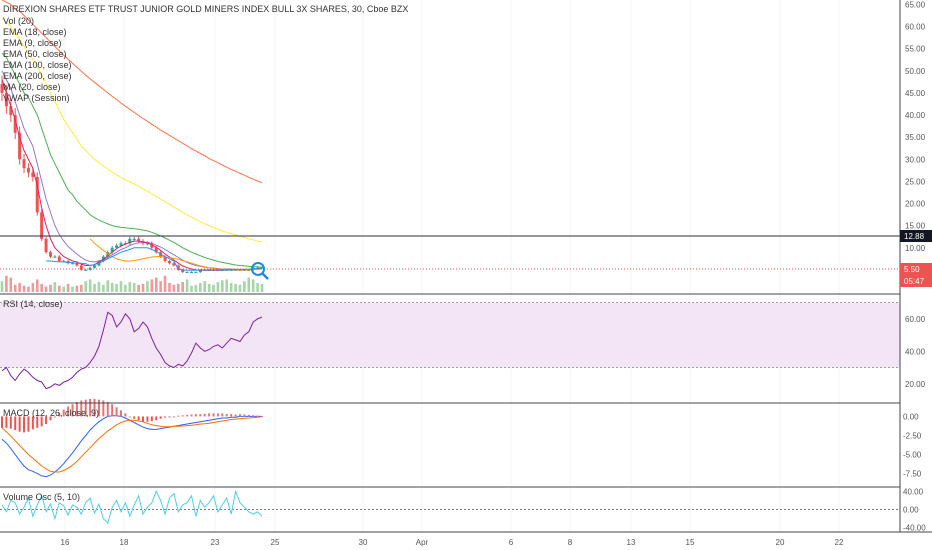 This screenshot has width=932, height=550. What do you see at coordinates (275, 542) in the screenshot?
I see `time-tick-label: 25` at bounding box center [275, 542].